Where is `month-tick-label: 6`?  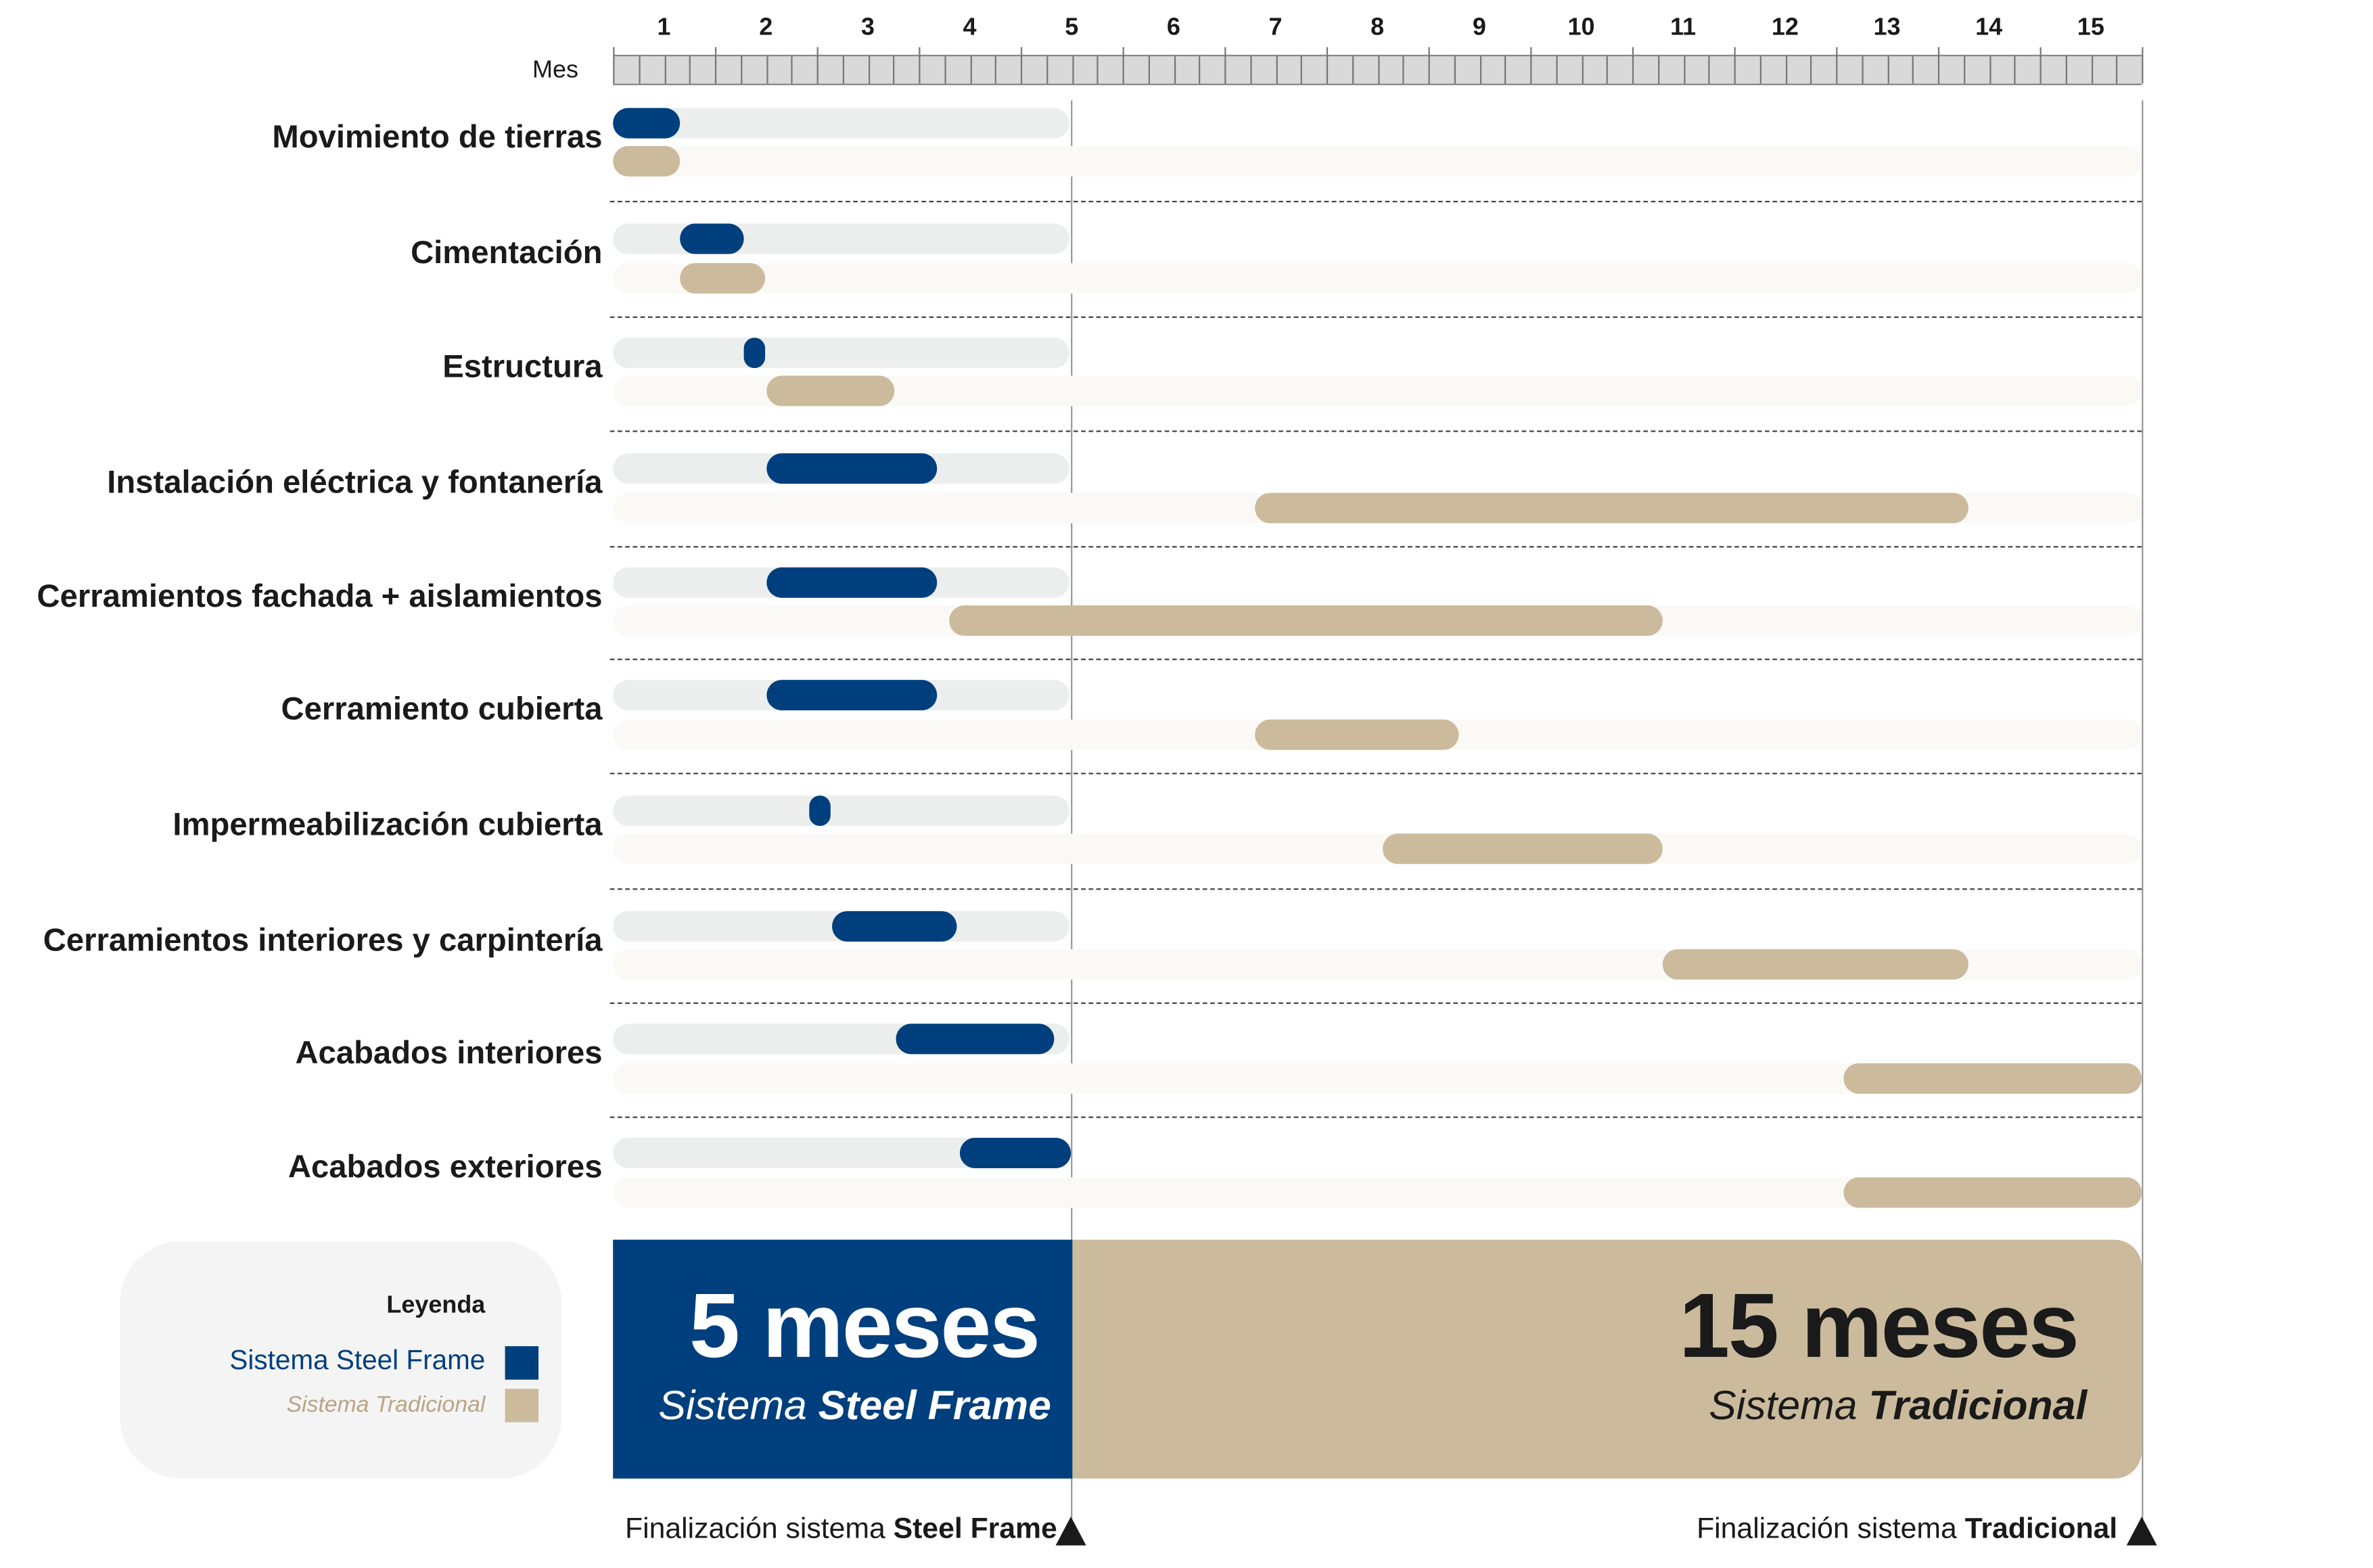 month-tick-label: 6 is located at coordinates (1173, 28).